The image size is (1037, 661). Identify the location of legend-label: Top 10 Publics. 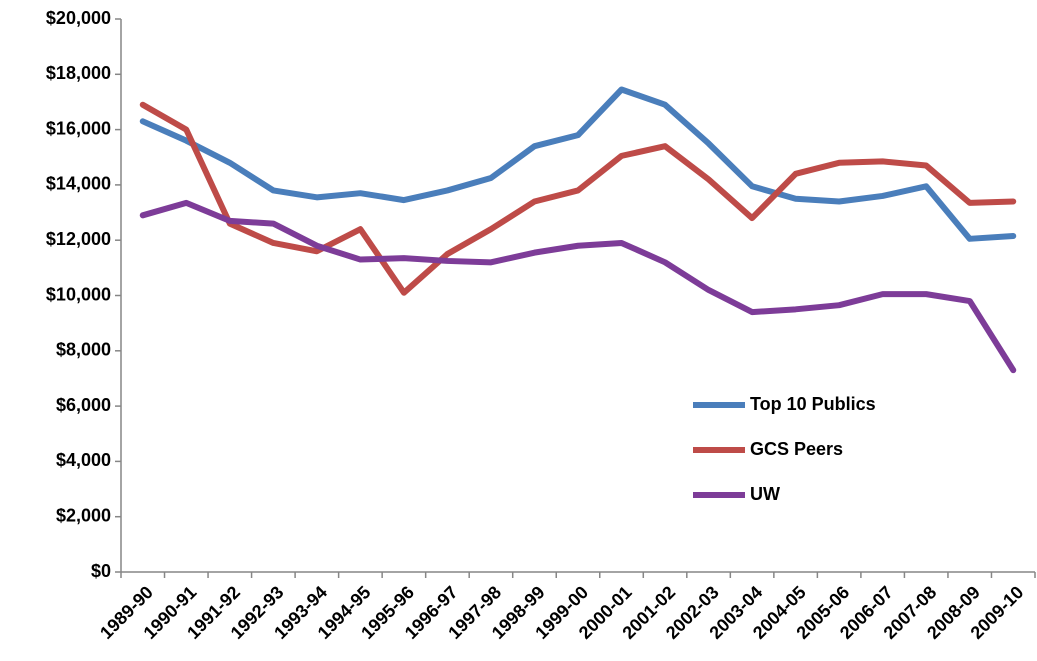
(813, 404).